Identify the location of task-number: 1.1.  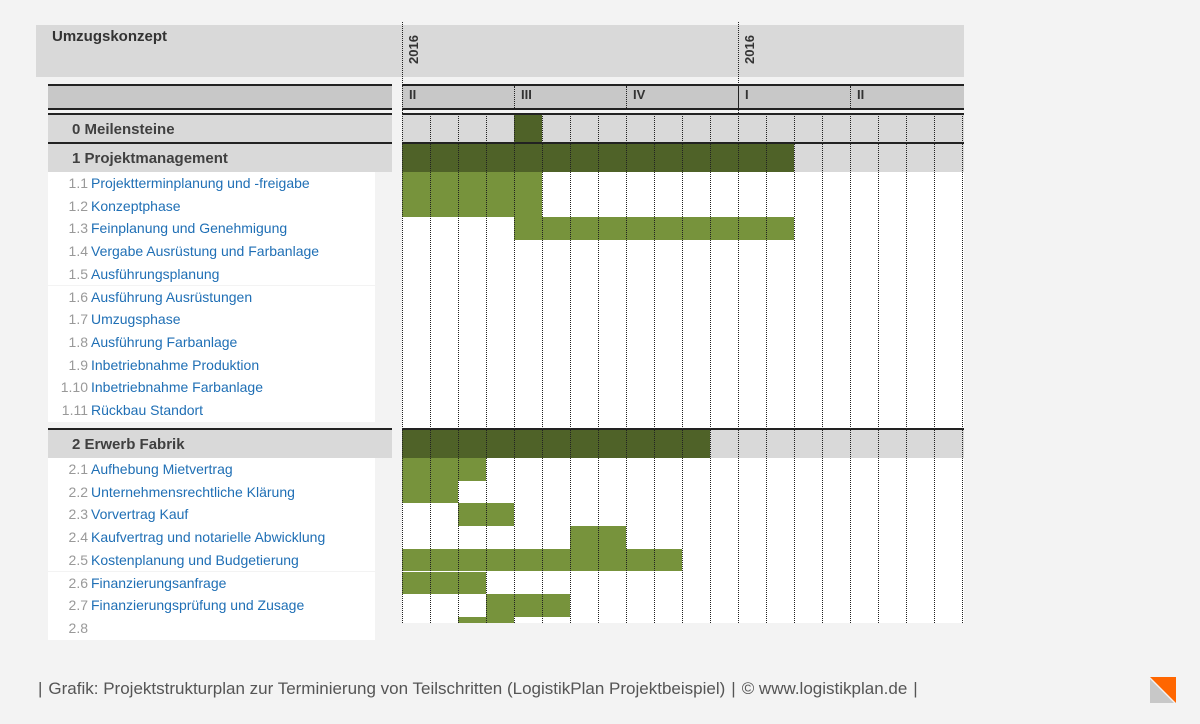
(78, 183).